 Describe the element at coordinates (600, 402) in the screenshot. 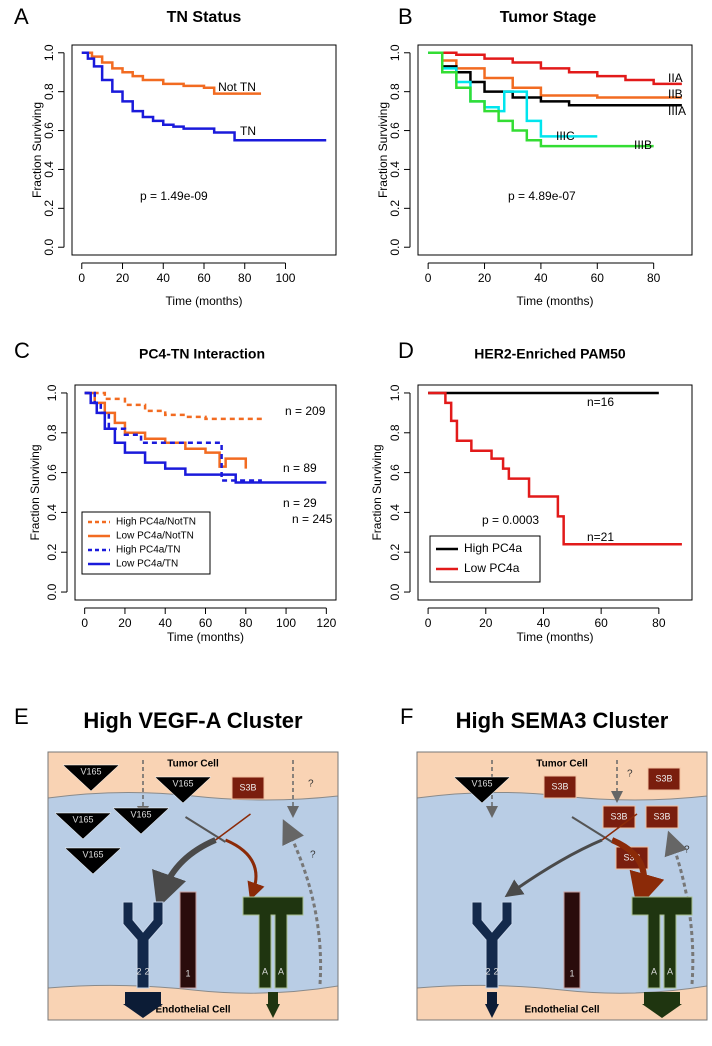

I see `curve-label: n=16` at that location.